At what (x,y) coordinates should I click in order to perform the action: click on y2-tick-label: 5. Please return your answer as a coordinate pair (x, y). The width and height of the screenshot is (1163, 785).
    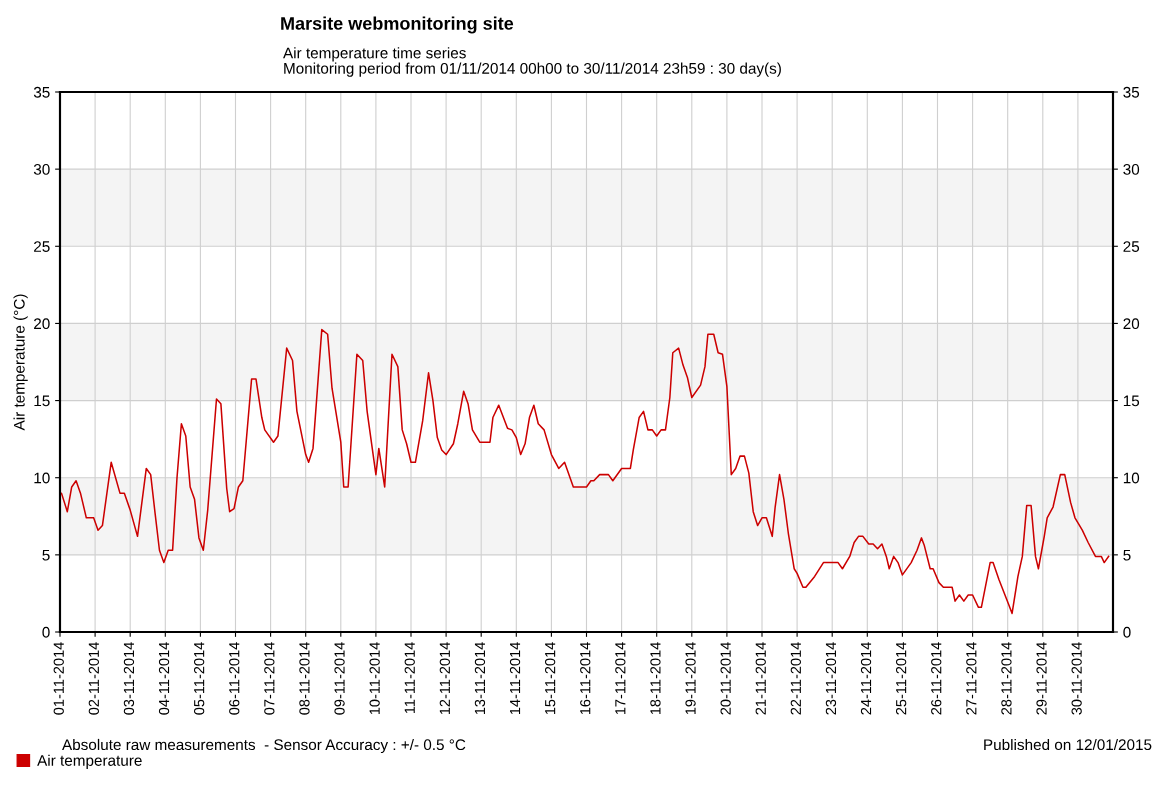
    Looking at the image, I should click on (1127, 555).